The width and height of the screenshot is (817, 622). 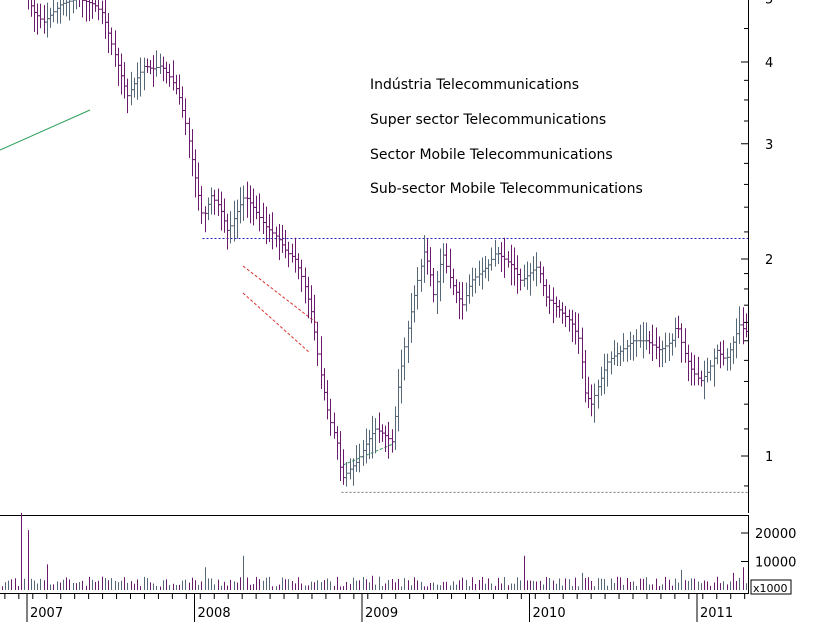 I want to click on time-axis: 2007 2008 2009 2010 2011, so click(x=375, y=608).